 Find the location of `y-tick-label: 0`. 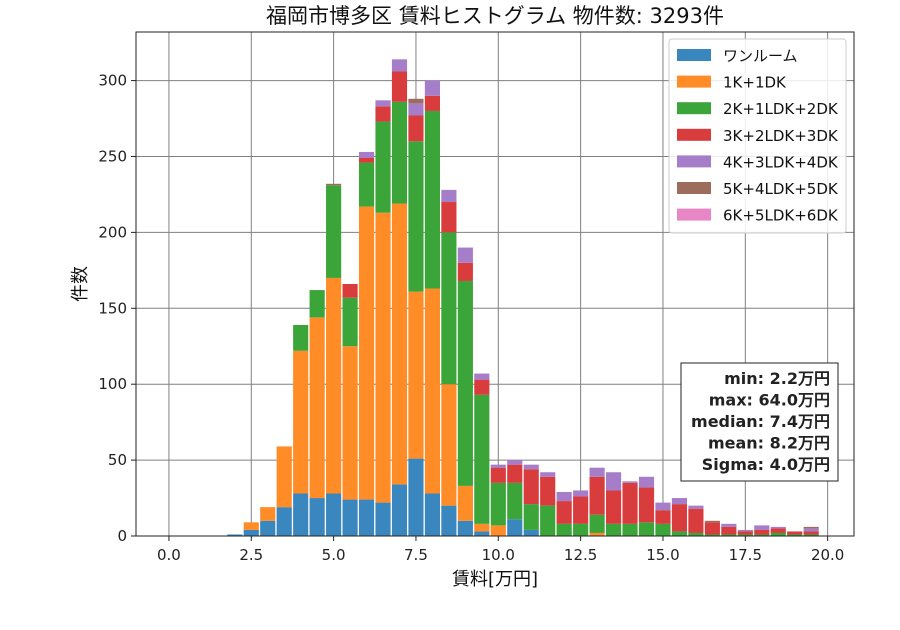

y-tick-label: 0 is located at coordinates (122, 536).